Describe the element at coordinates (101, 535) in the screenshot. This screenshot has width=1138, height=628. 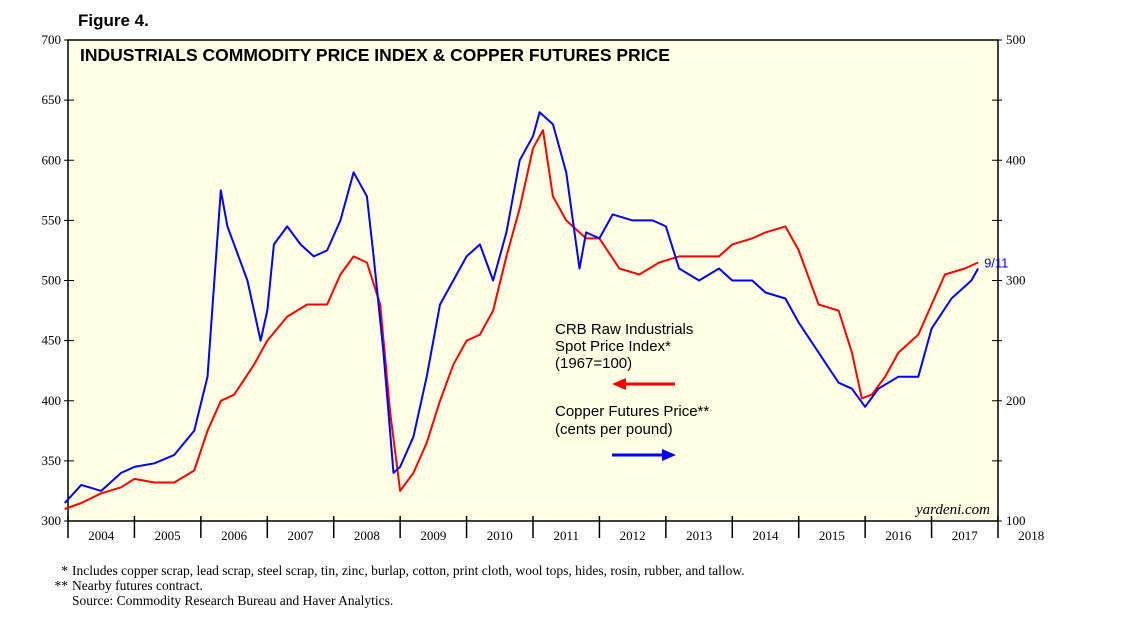
I see `x-axis-tick-label: 2004` at that location.